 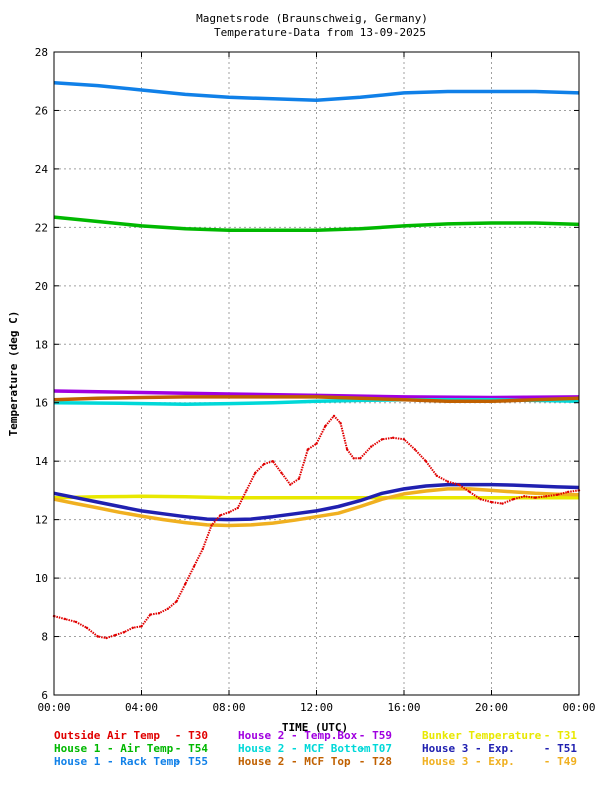 I want to click on legend-series-code: T49, so click(x=567, y=761).